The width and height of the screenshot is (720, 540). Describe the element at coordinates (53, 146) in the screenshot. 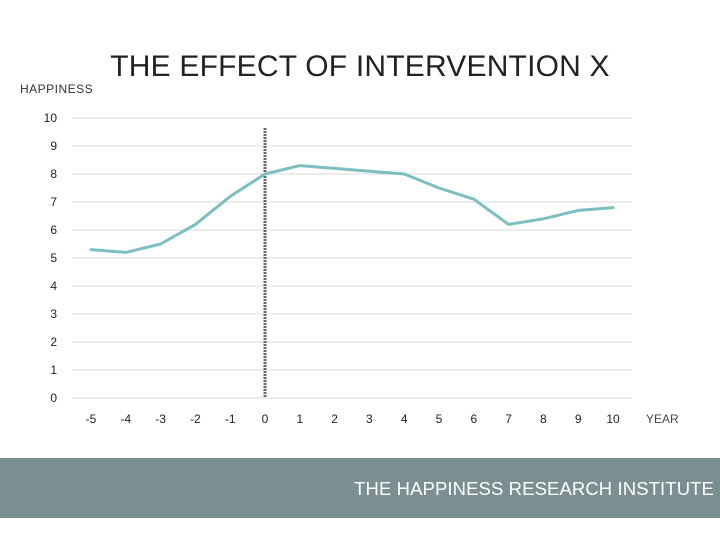

I see `y-tick-label: 9` at that location.